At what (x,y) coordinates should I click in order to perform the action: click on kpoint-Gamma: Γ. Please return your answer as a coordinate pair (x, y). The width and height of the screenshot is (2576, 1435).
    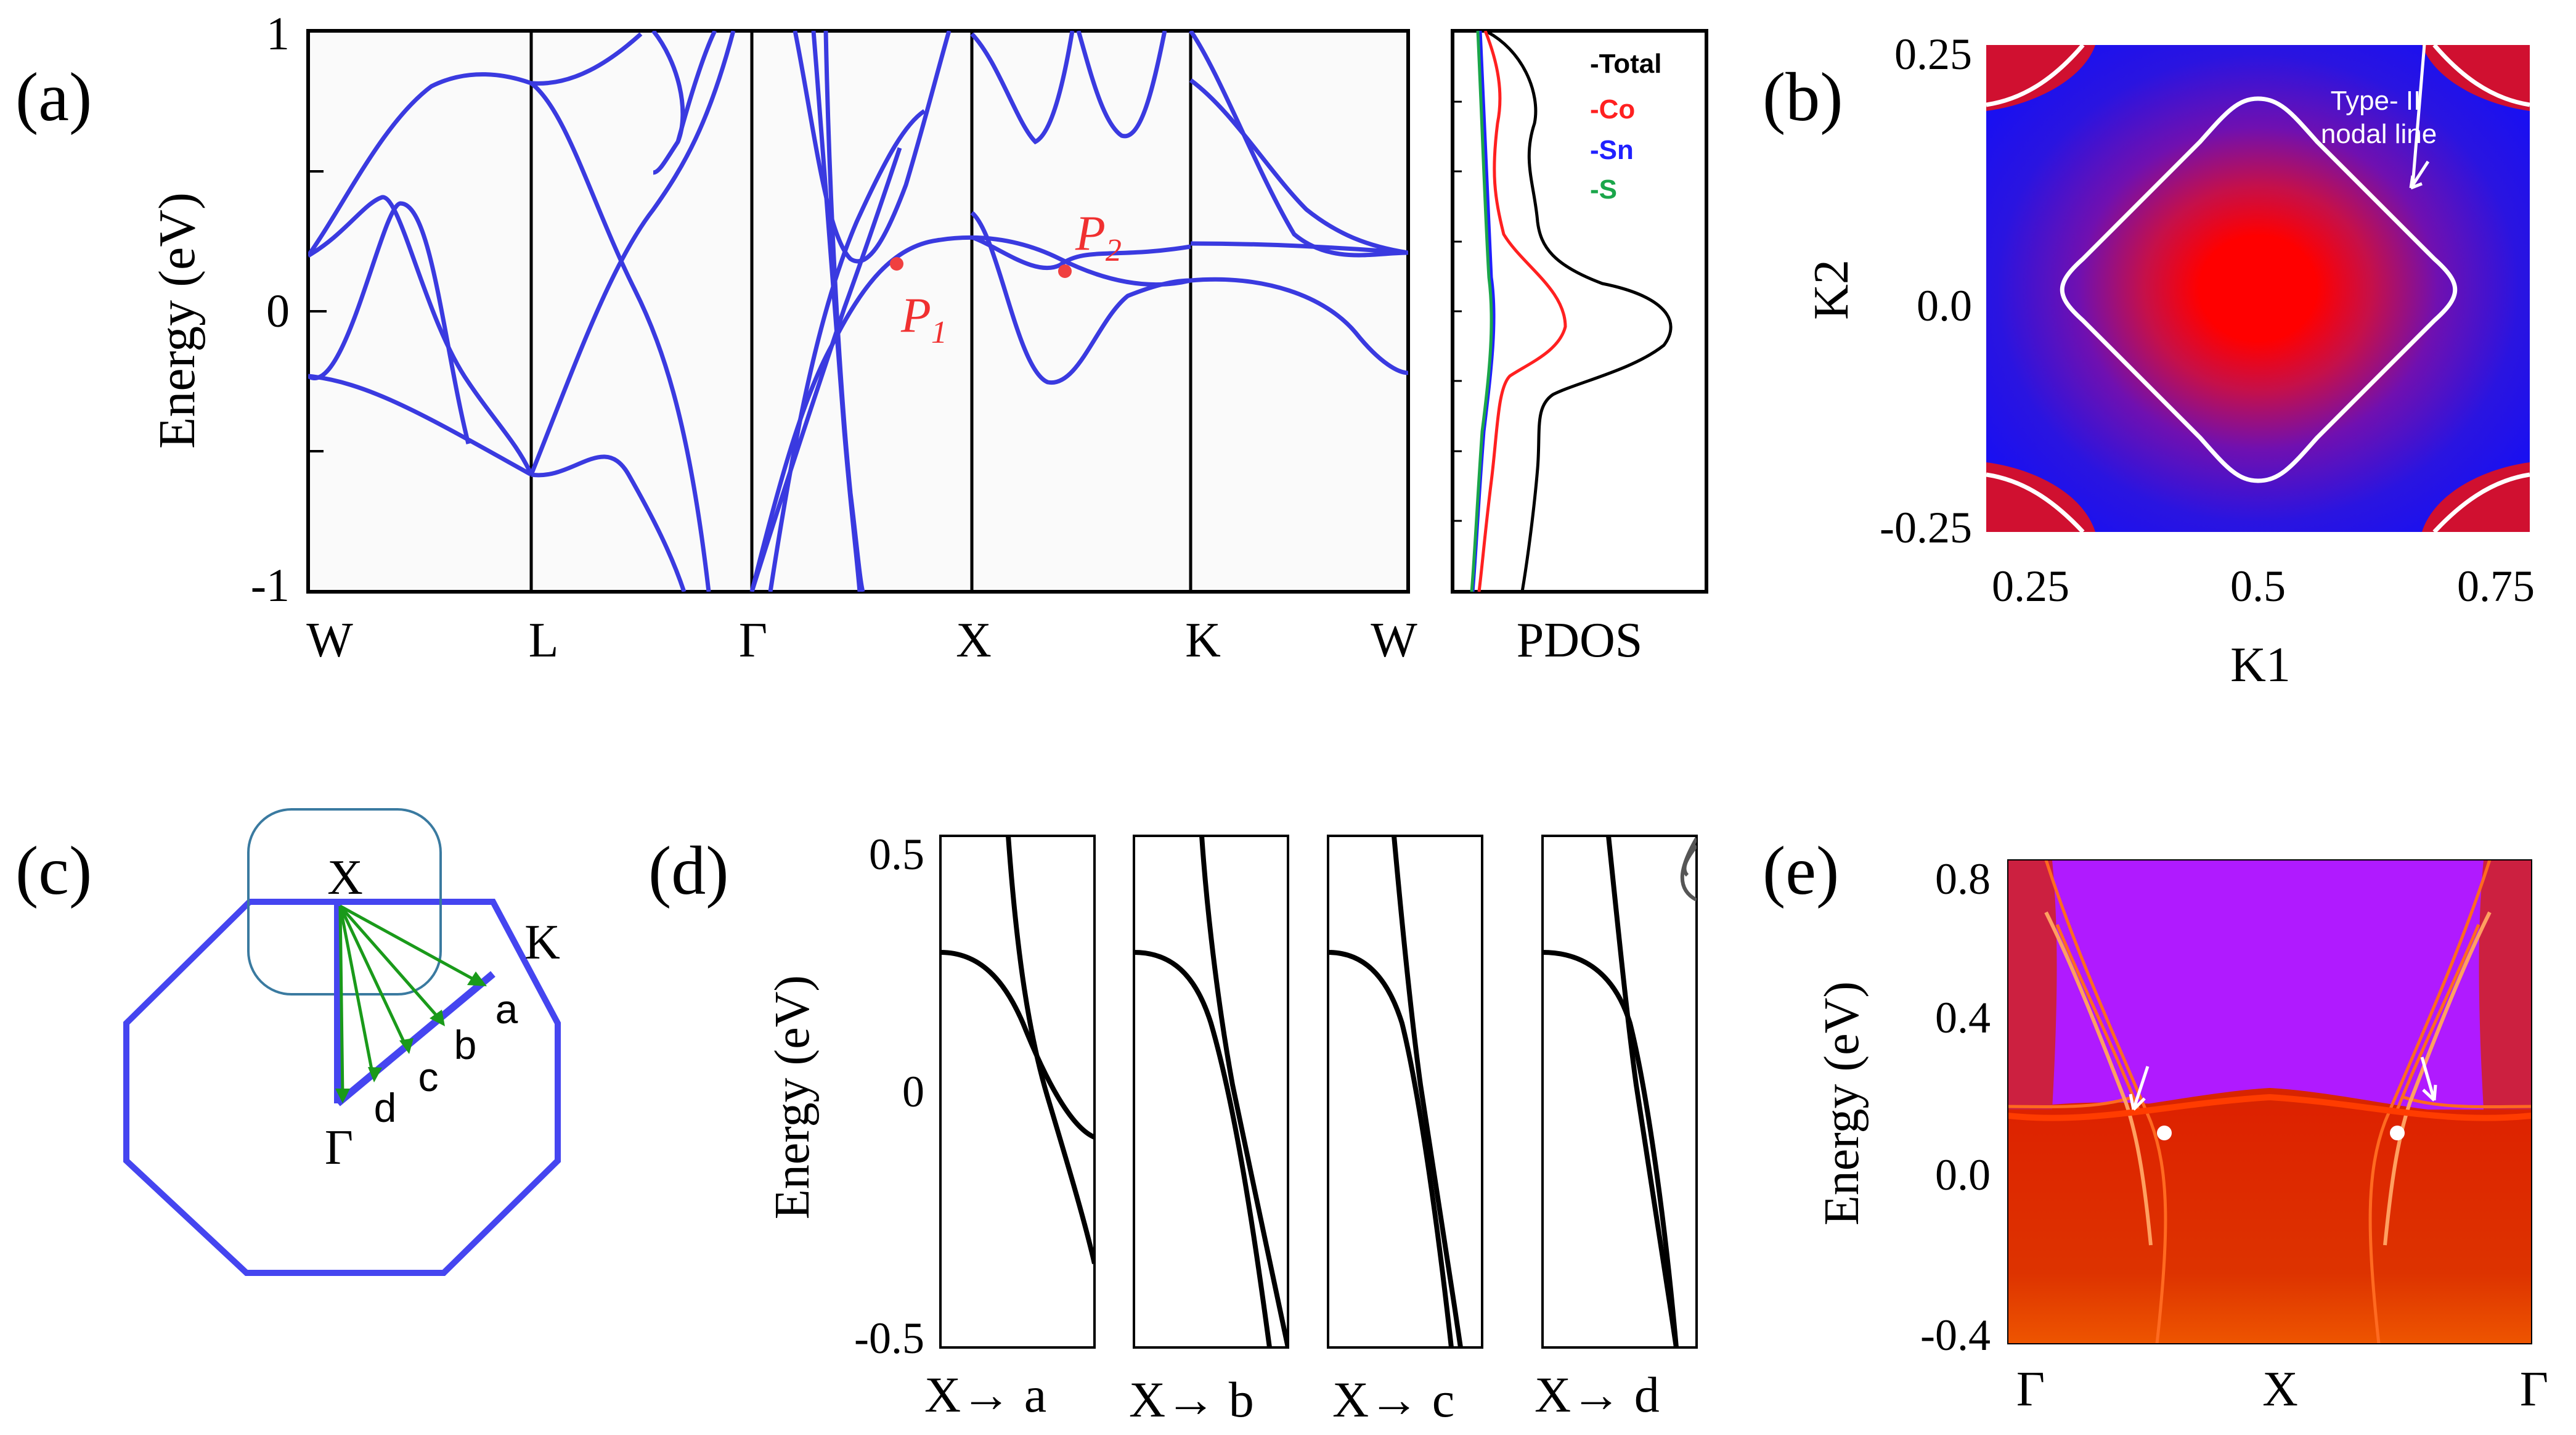
    Looking at the image, I should click on (753, 640).